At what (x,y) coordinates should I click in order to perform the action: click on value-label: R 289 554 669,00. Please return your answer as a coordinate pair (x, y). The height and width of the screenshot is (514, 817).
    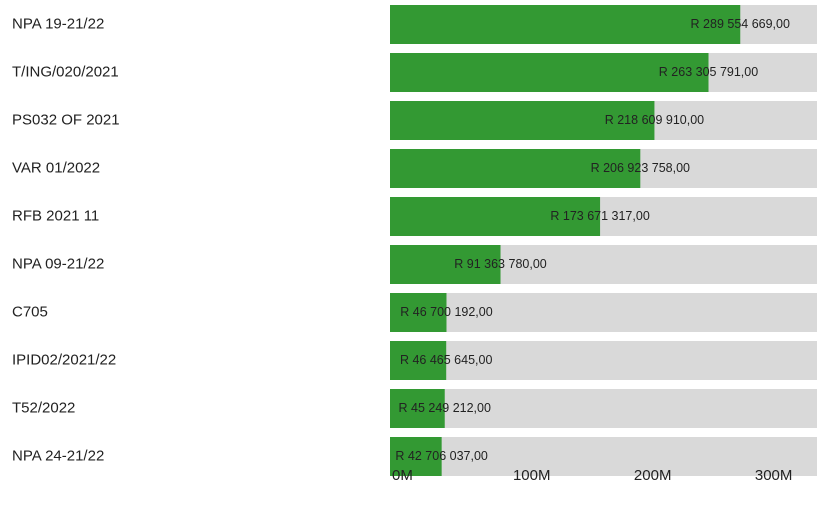
    Looking at the image, I should click on (740, 24).